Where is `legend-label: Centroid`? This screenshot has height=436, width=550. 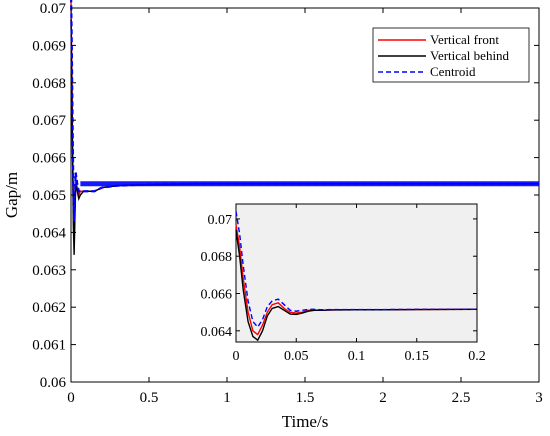 legend-label: Centroid is located at coordinates (453, 71).